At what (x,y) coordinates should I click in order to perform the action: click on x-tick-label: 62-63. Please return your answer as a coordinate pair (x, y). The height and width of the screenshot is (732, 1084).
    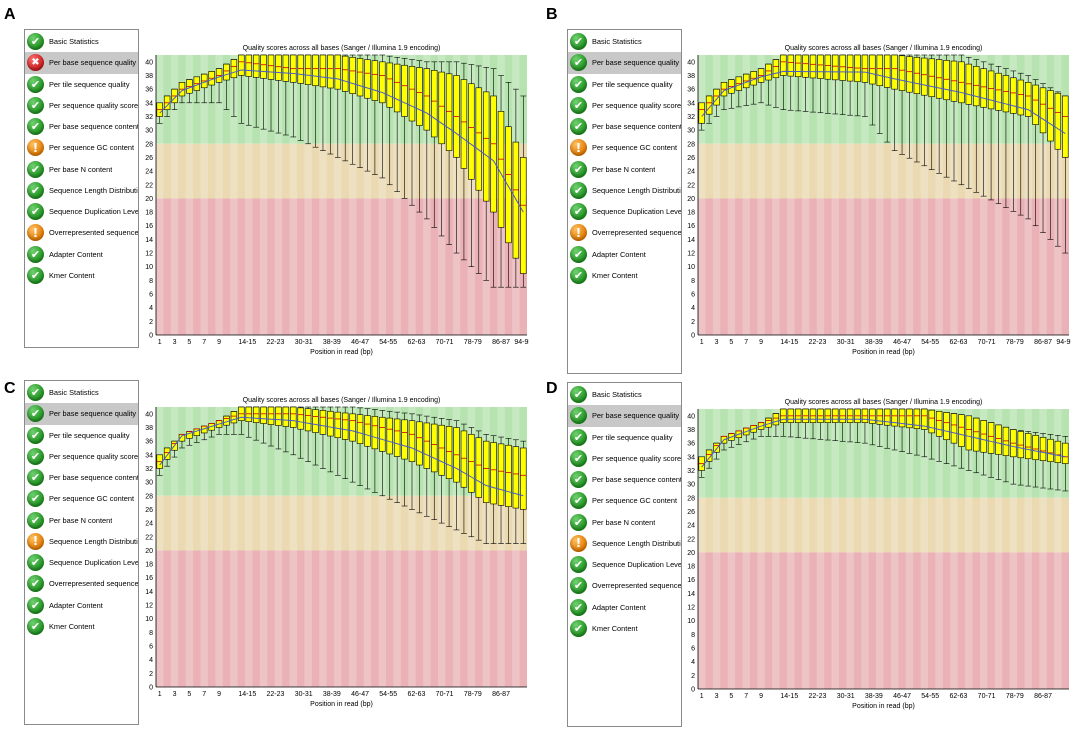
    Looking at the image, I should click on (958, 696).